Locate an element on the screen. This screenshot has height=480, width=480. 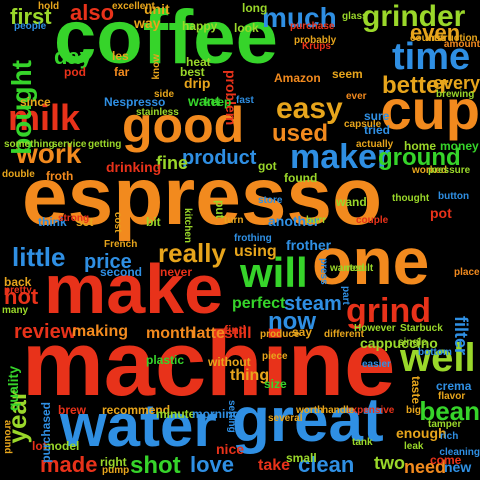
word-capsule: capsule is located at coordinates (363, 124).